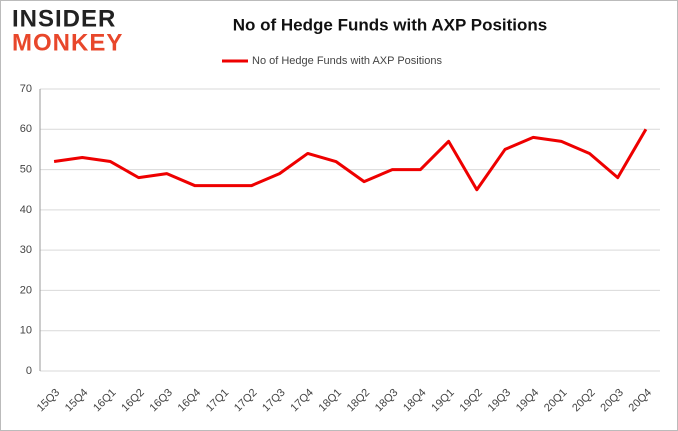  What do you see at coordinates (390, 24) in the screenshot?
I see `chart-title: No of Hedge Funds with AXP Positions` at bounding box center [390, 24].